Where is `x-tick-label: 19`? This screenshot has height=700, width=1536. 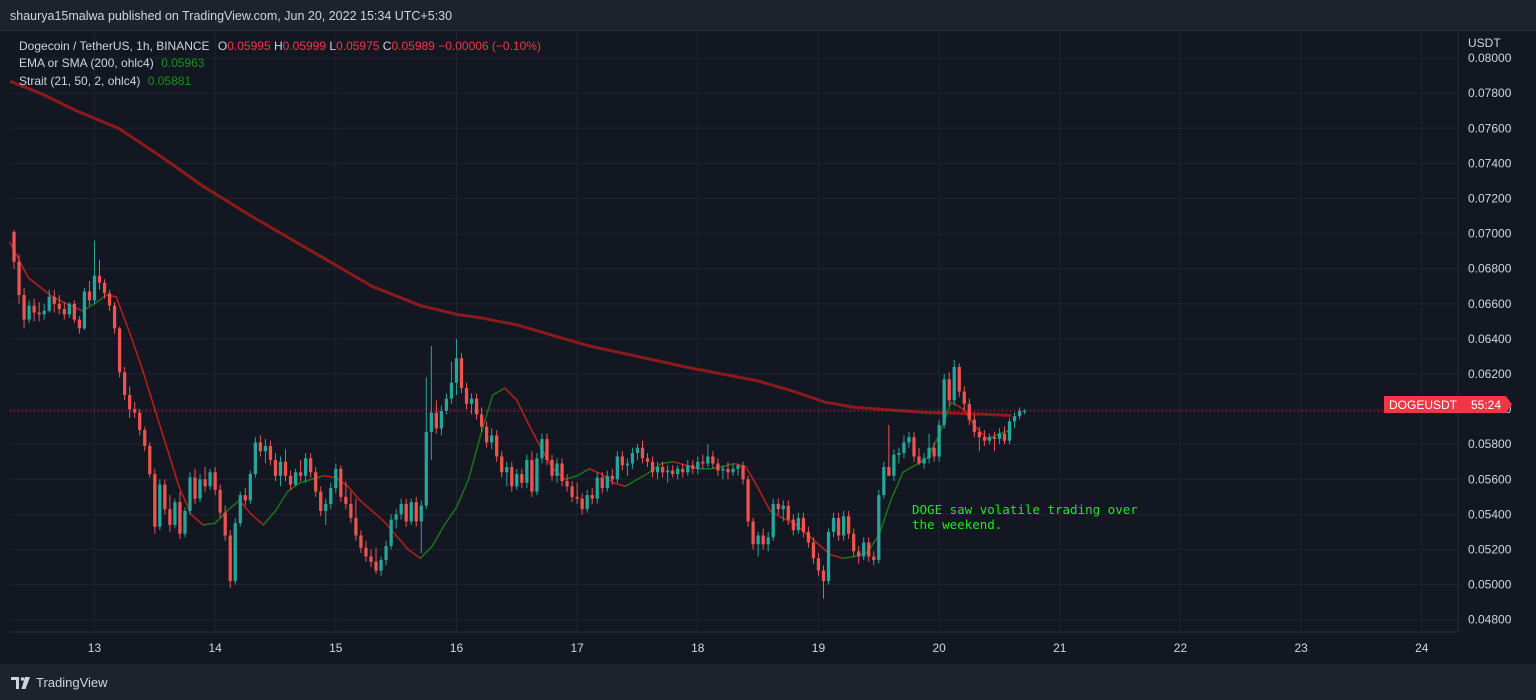
x-tick-label: 19 is located at coordinates (819, 648).